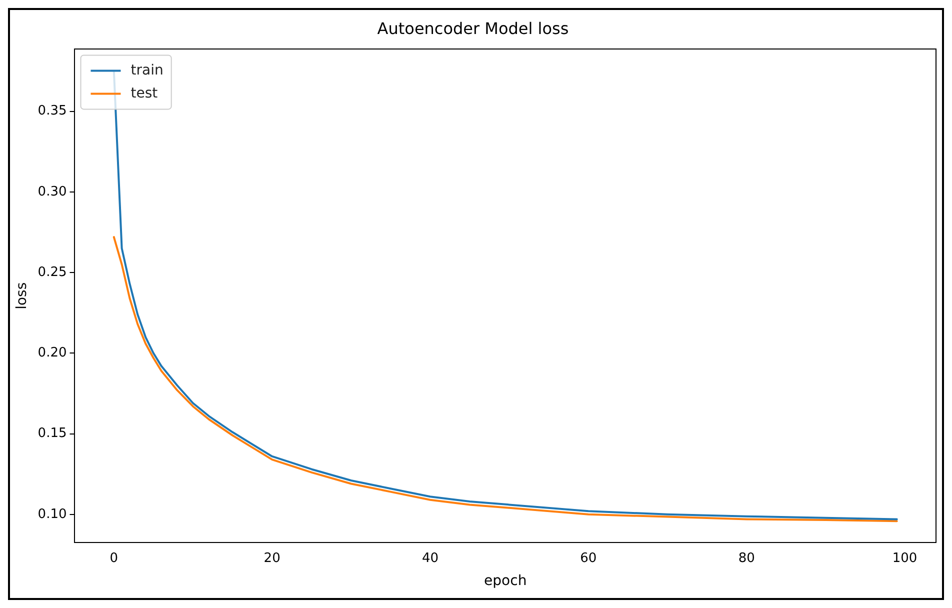  Describe the element at coordinates (147, 70) in the screenshot. I see `legend-label: train` at that location.